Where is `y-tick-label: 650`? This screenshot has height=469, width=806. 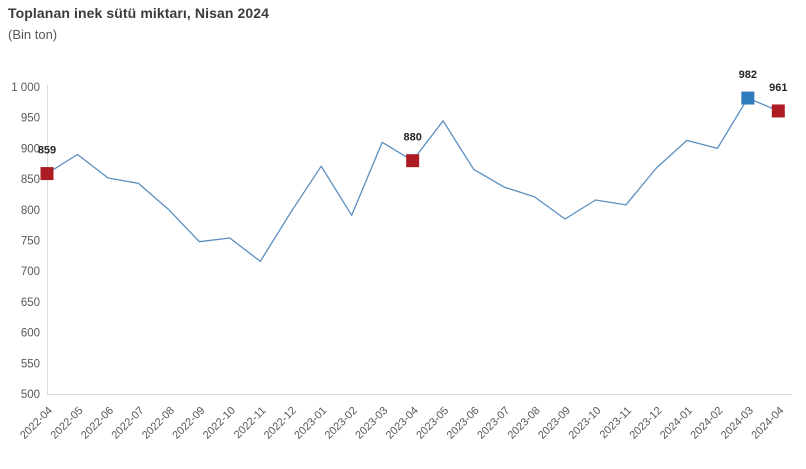
y-tick-label: 650 is located at coordinates (30, 303).